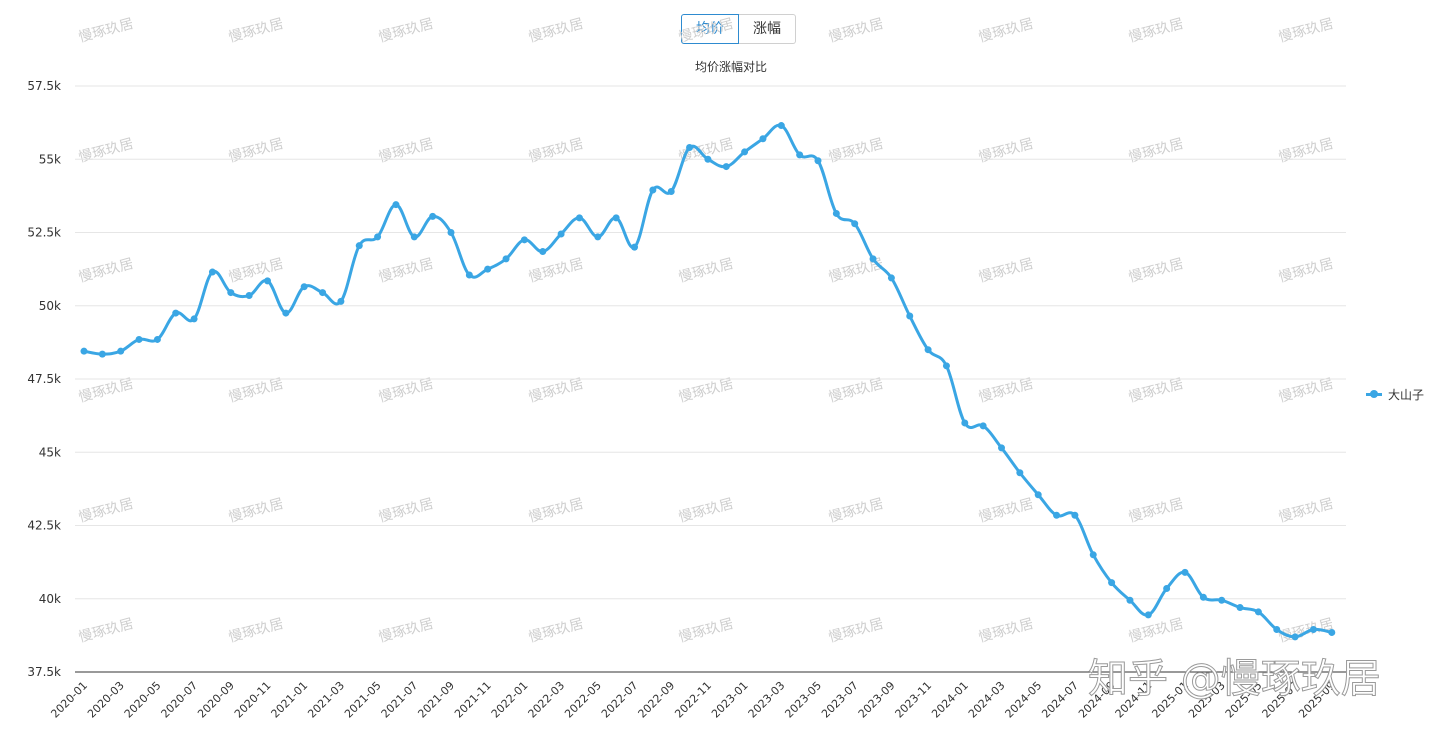 Image resolution: width=1430 pixels, height=736 pixels. I want to click on avg-price-tab: 均价, so click(710, 29).